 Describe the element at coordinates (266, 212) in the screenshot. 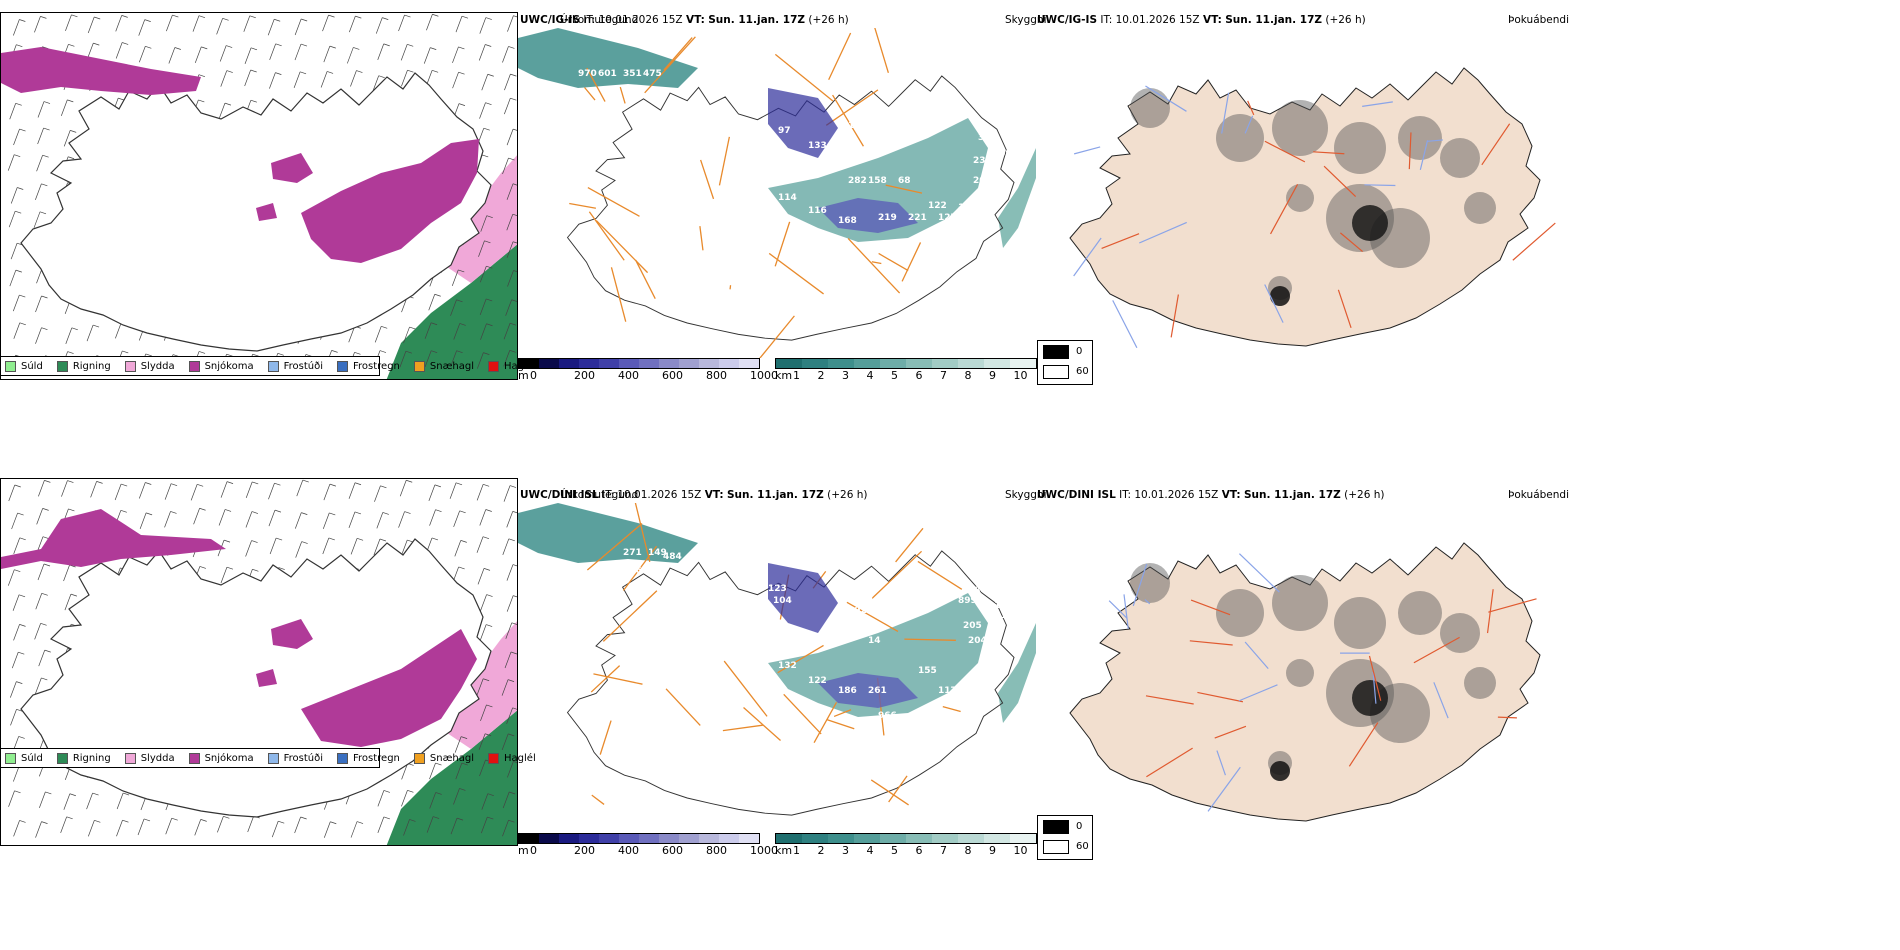

I see `snow-area-small` at that location.